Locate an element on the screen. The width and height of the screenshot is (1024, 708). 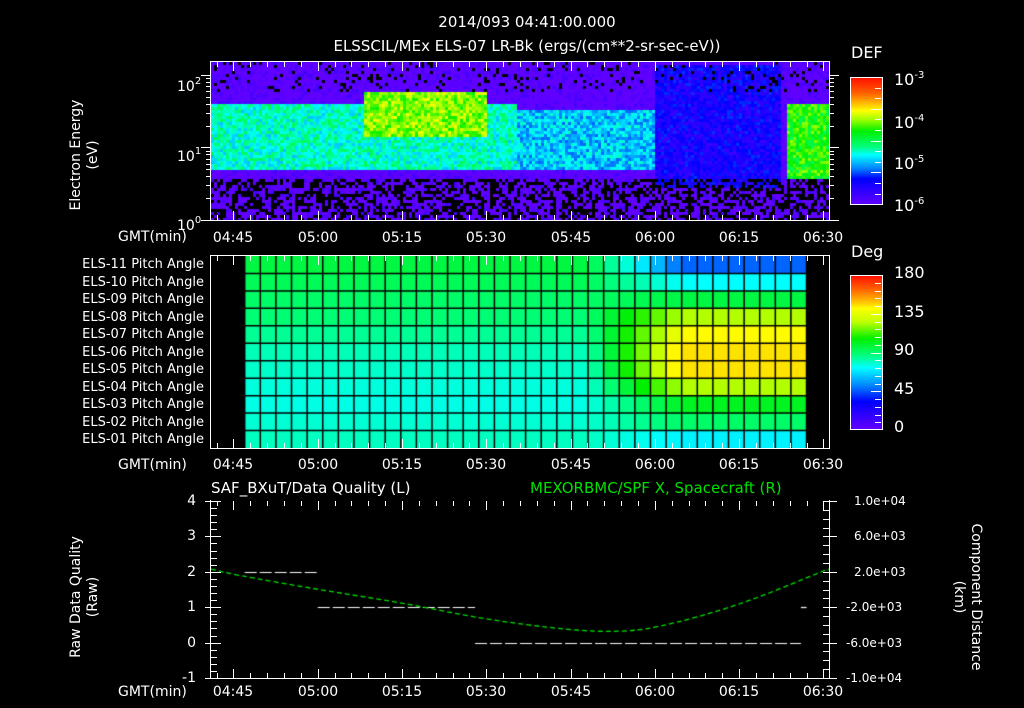
panel3-ylabel-right: Component Distance (km) is located at coordinates (967, 597).